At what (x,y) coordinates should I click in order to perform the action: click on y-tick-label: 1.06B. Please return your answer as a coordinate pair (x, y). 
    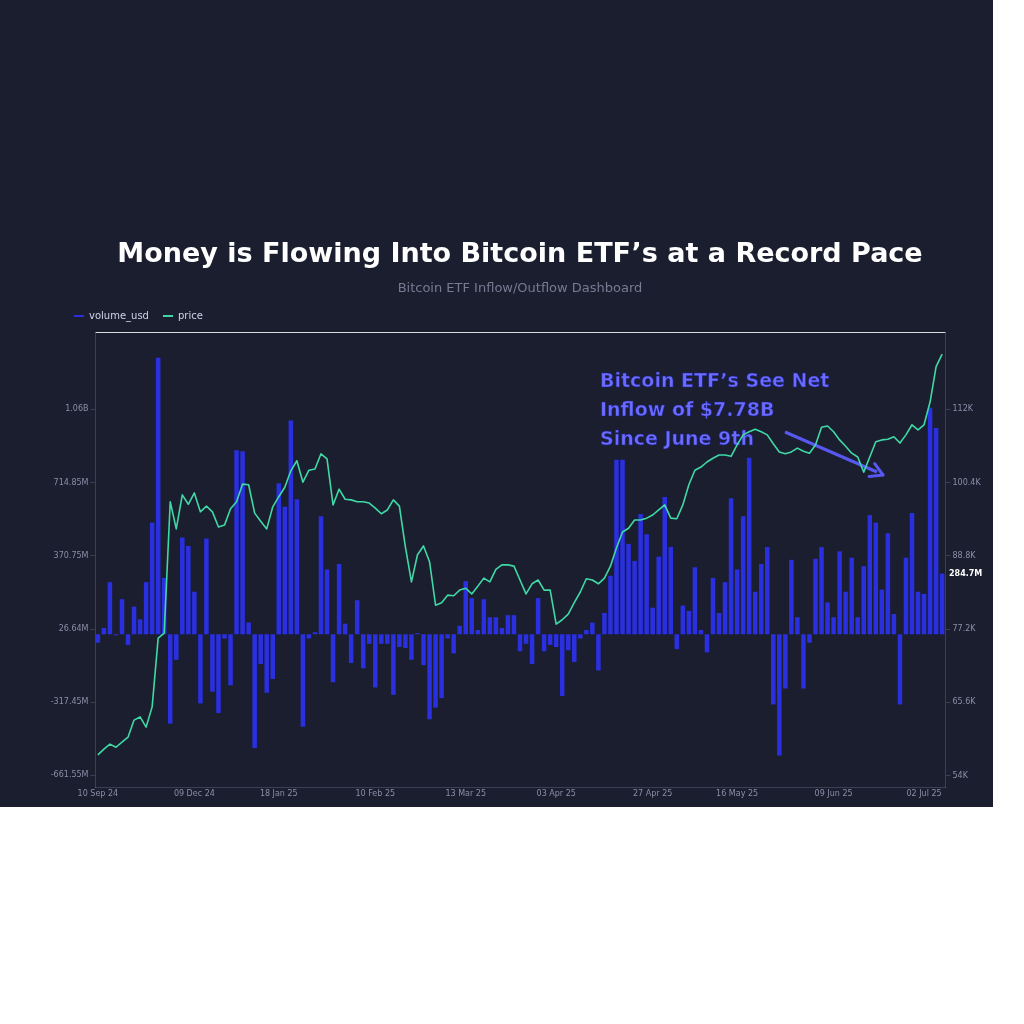
    Looking at the image, I should click on (77, 409).